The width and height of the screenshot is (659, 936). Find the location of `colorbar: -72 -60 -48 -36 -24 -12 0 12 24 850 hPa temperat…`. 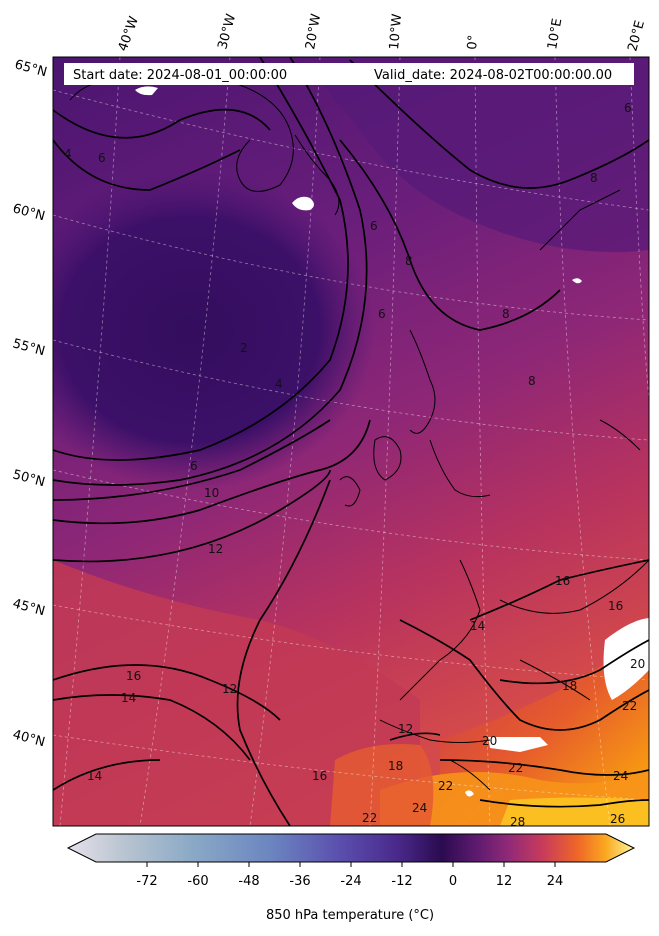

colorbar: -72 -60 -48 -36 -24 -12 0 12 24 850 hPa temperat… is located at coordinates (351, 878).